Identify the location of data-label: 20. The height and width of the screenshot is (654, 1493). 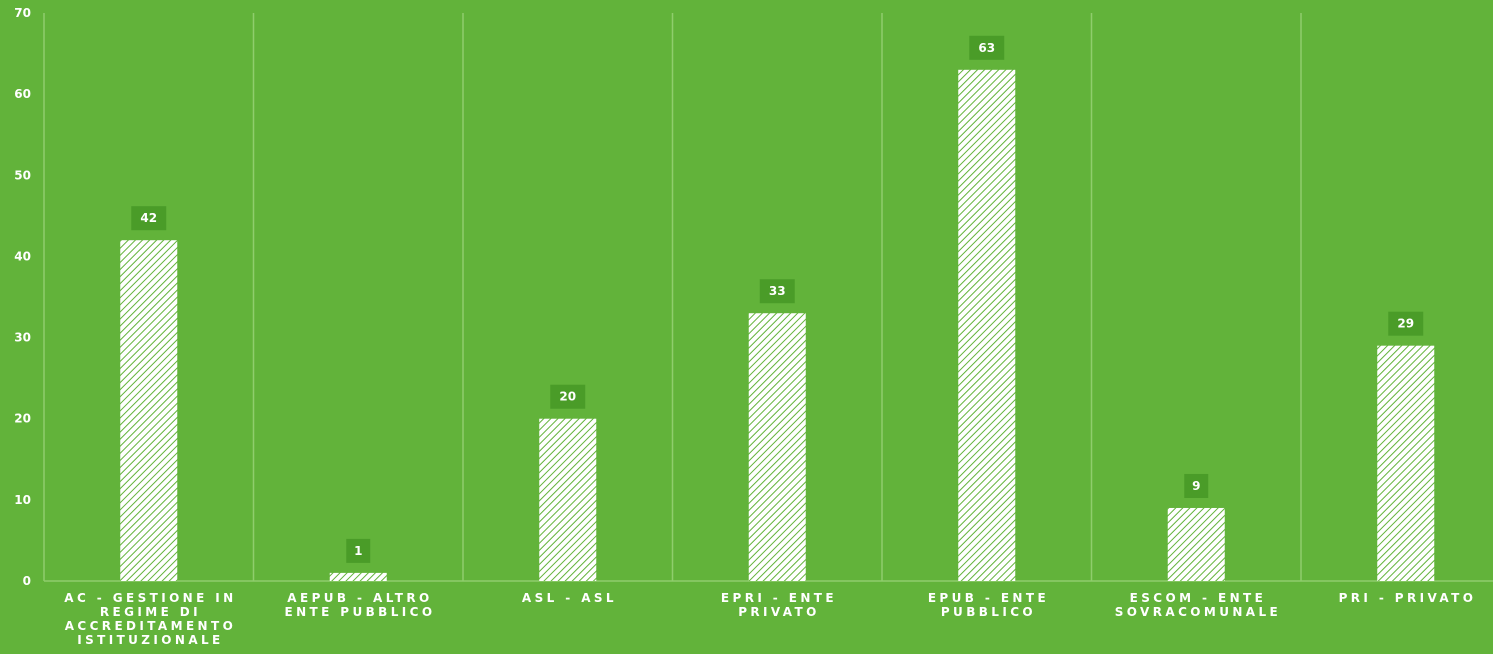
(567, 397).